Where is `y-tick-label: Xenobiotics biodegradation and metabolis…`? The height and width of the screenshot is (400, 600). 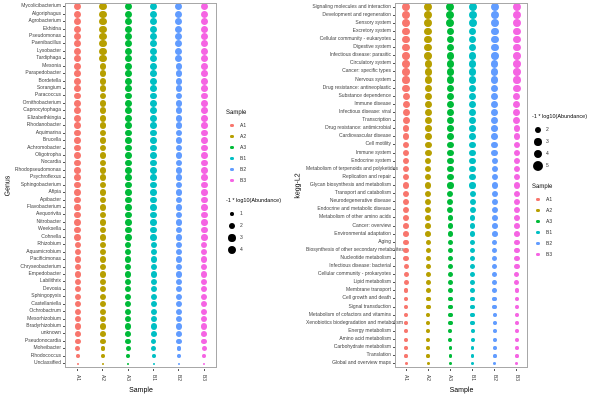 y-tick-label: Xenobiotics biodegradation and metabolis… is located at coordinates (355, 322).